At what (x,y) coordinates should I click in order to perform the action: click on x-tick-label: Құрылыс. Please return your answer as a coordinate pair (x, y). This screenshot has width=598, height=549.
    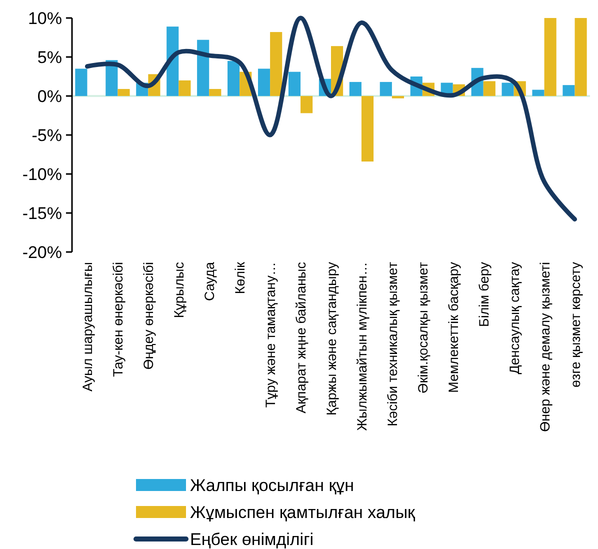
    Looking at the image, I should click on (179, 290).